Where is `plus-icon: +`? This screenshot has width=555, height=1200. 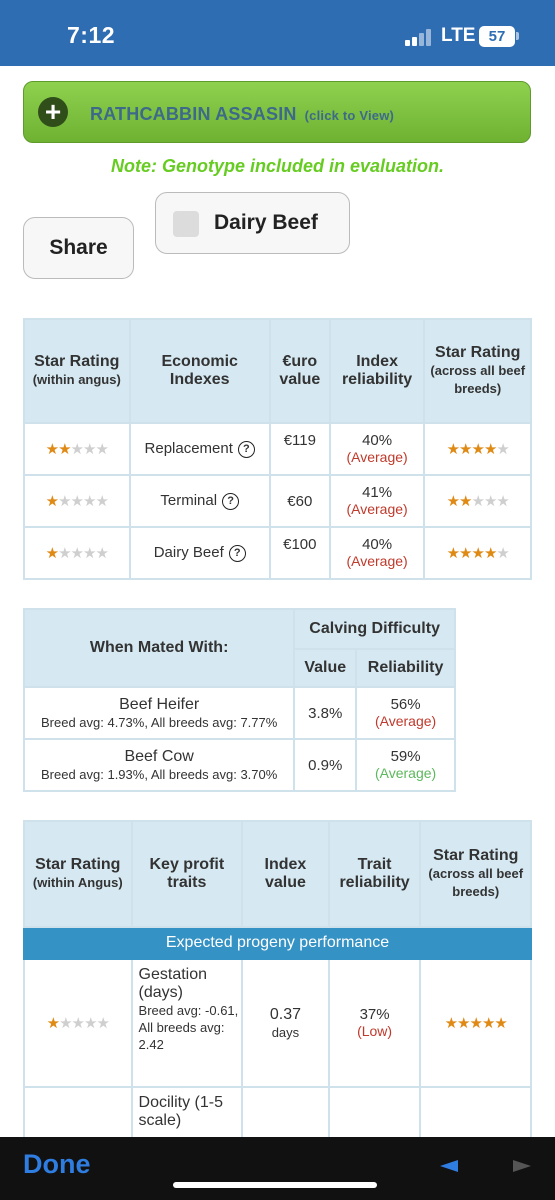
plus-icon: + is located at coordinates (53, 112).